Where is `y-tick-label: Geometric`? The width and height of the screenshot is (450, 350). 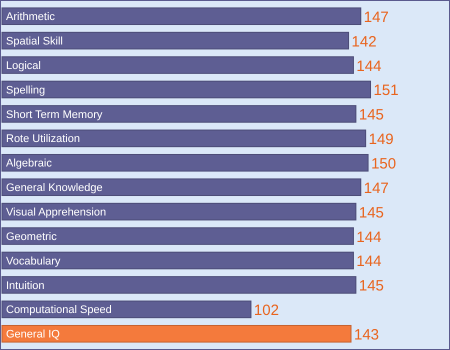 y-tick-label: Geometric is located at coordinates (32, 236).